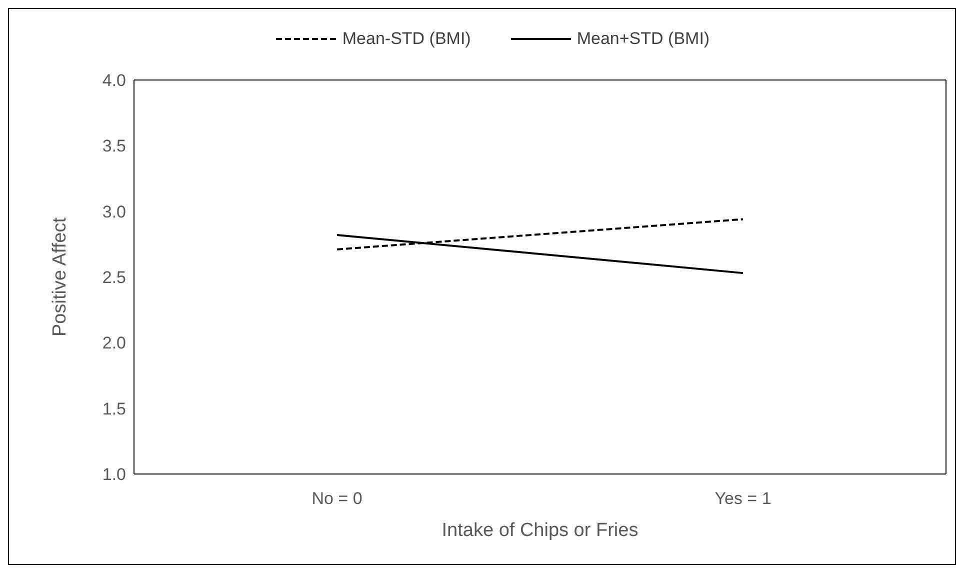  I want to click on x-tick-label: No = 0, so click(337, 498).